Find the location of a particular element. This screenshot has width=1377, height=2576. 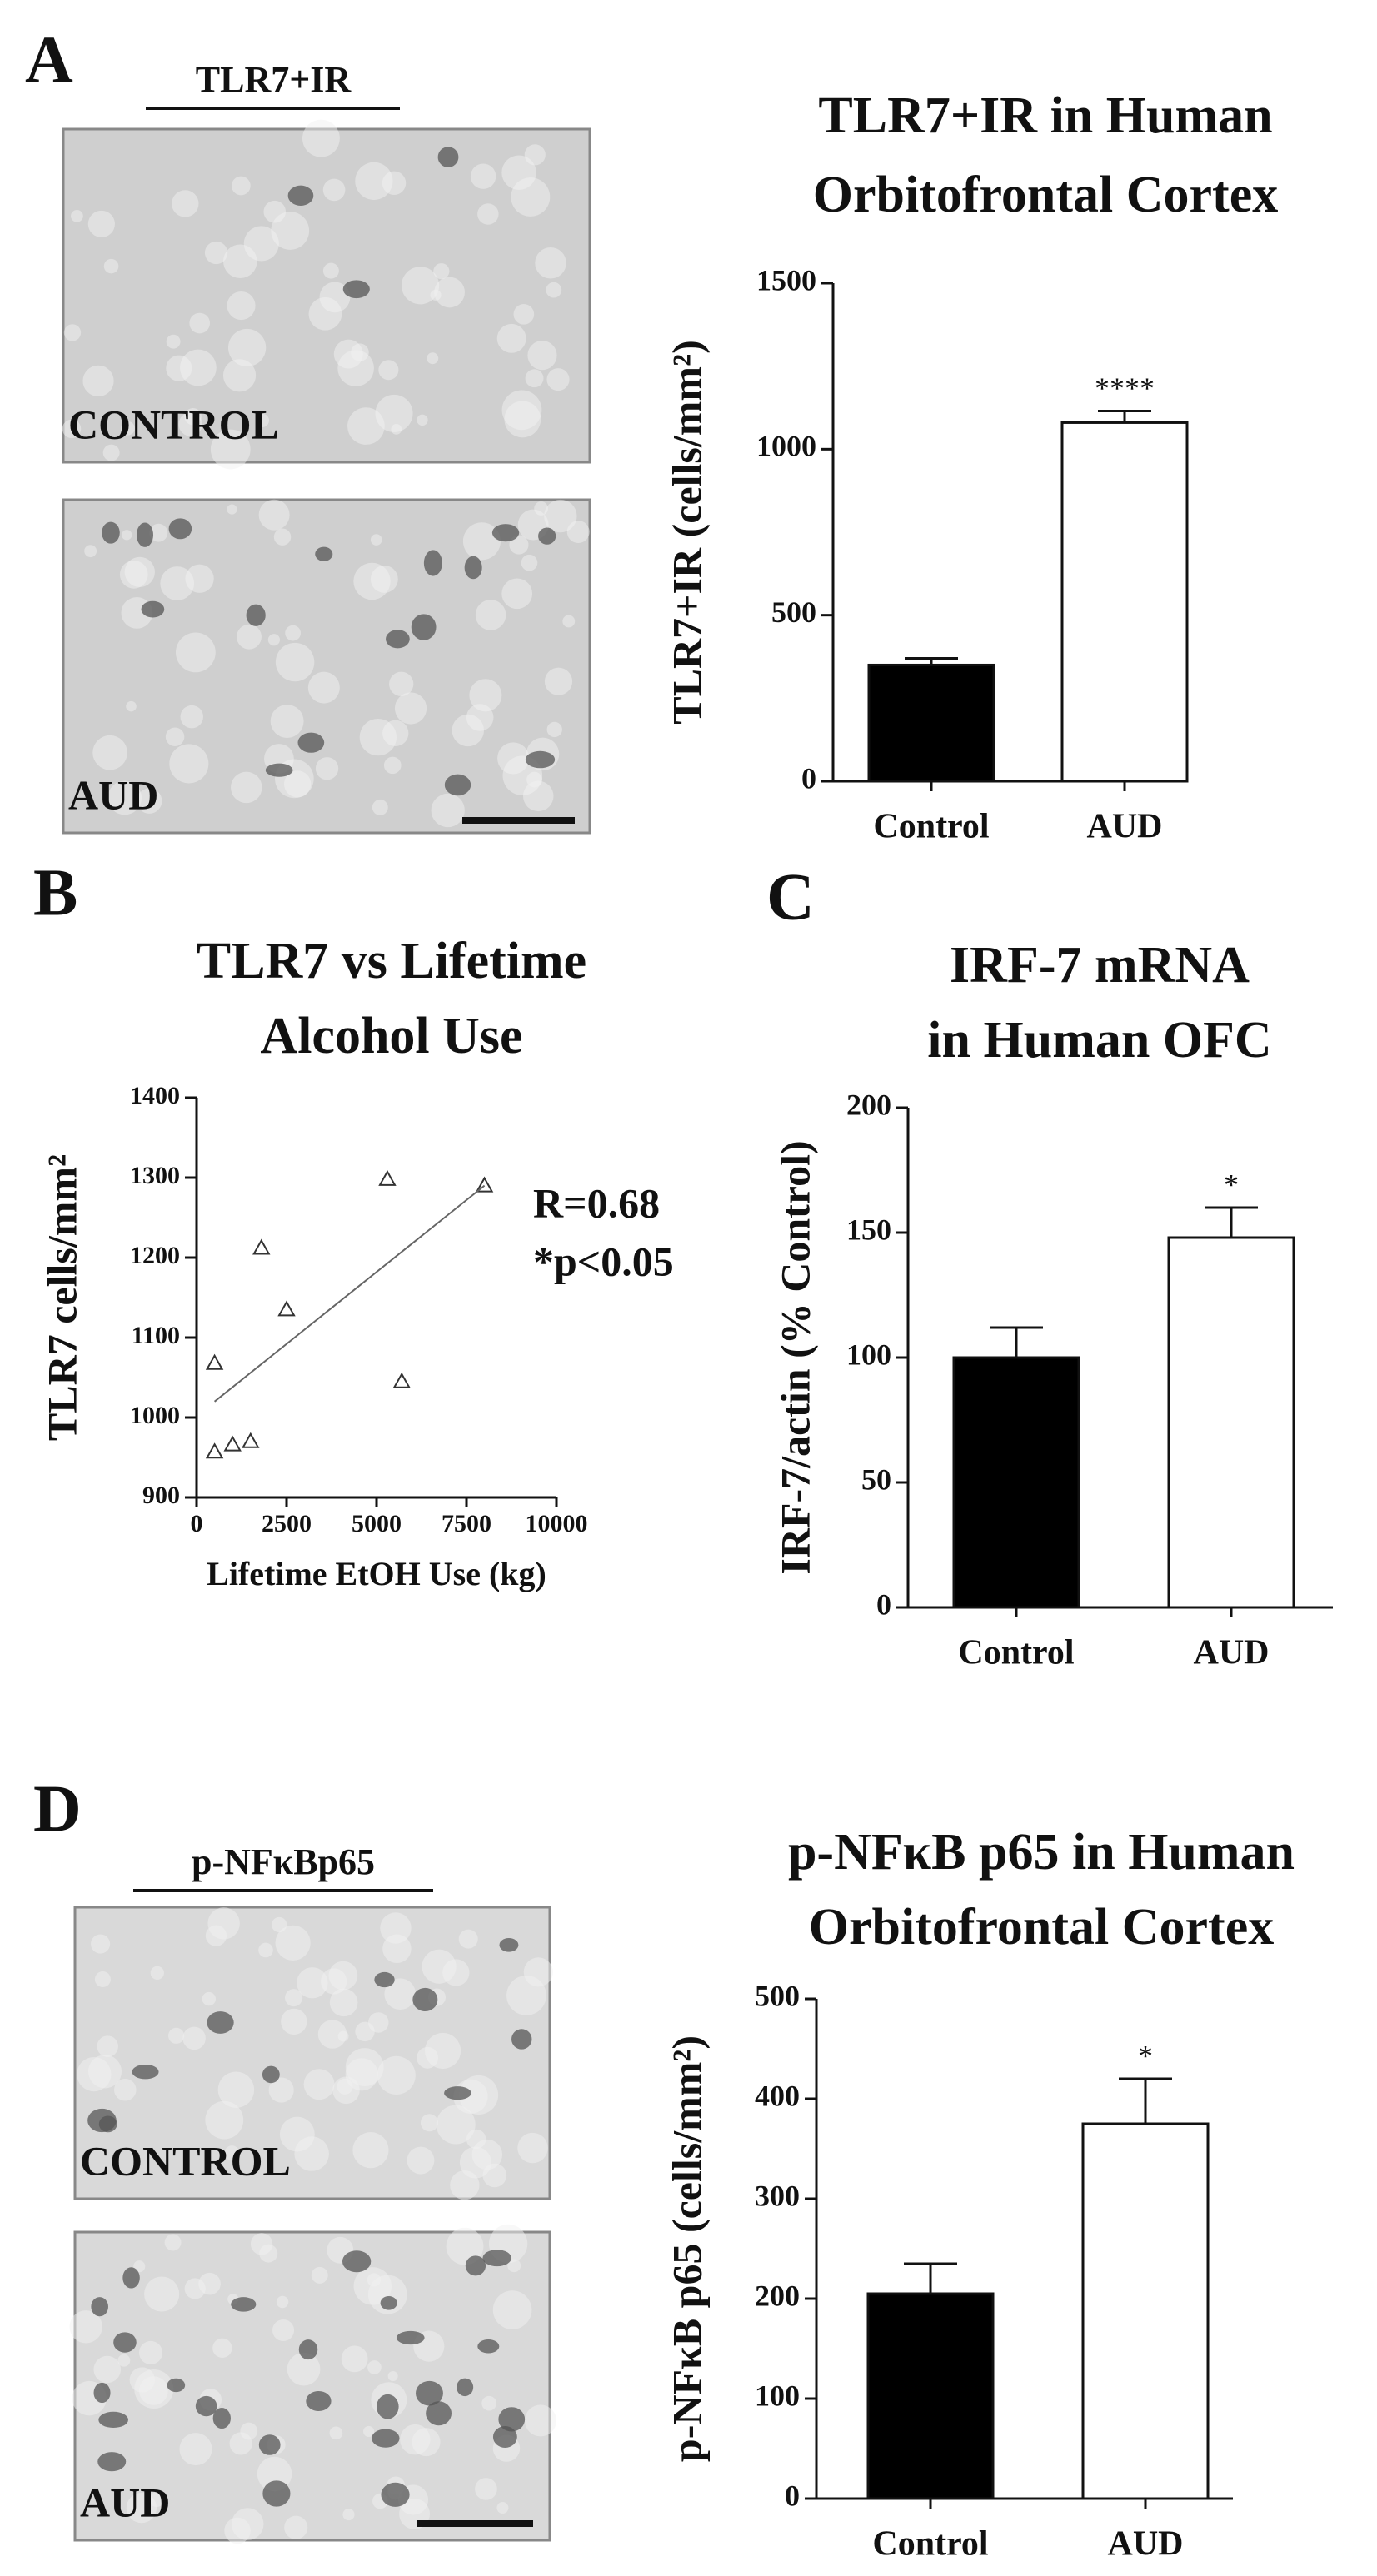

x-tick-label: 7500 is located at coordinates (466, 1524).